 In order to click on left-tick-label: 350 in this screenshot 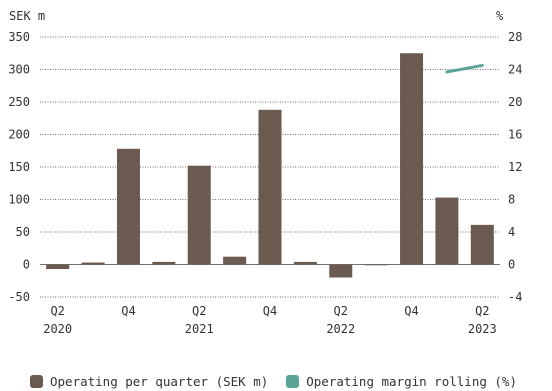, I will do `click(19, 37)`.